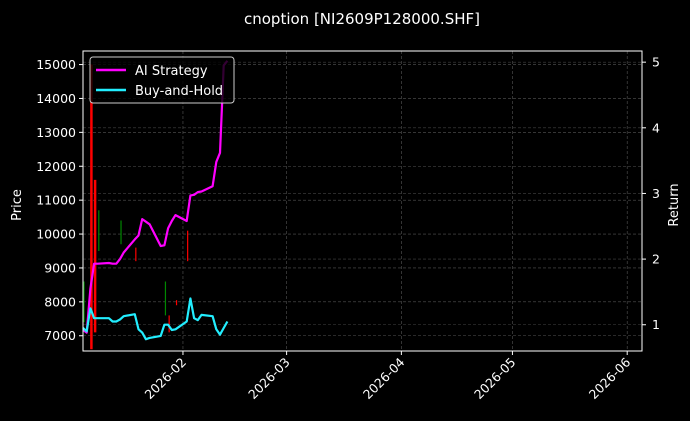 The image size is (690, 421). I want to click on price-tick-label: 13000, so click(56, 132).